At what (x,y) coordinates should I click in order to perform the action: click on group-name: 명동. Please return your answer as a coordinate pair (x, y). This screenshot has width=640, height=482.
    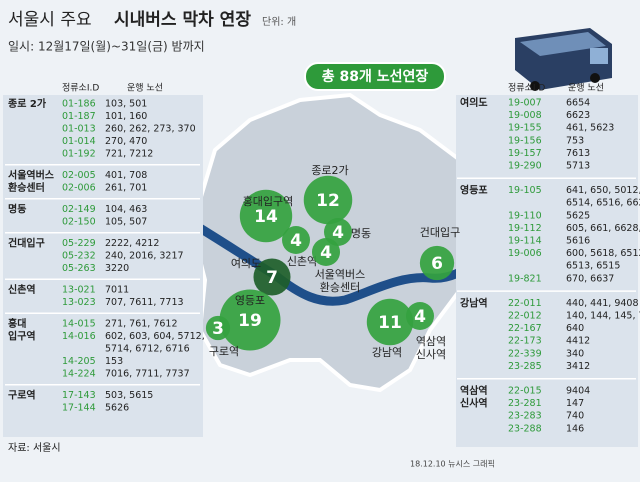
    Looking at the image, I should click on (17, 209).